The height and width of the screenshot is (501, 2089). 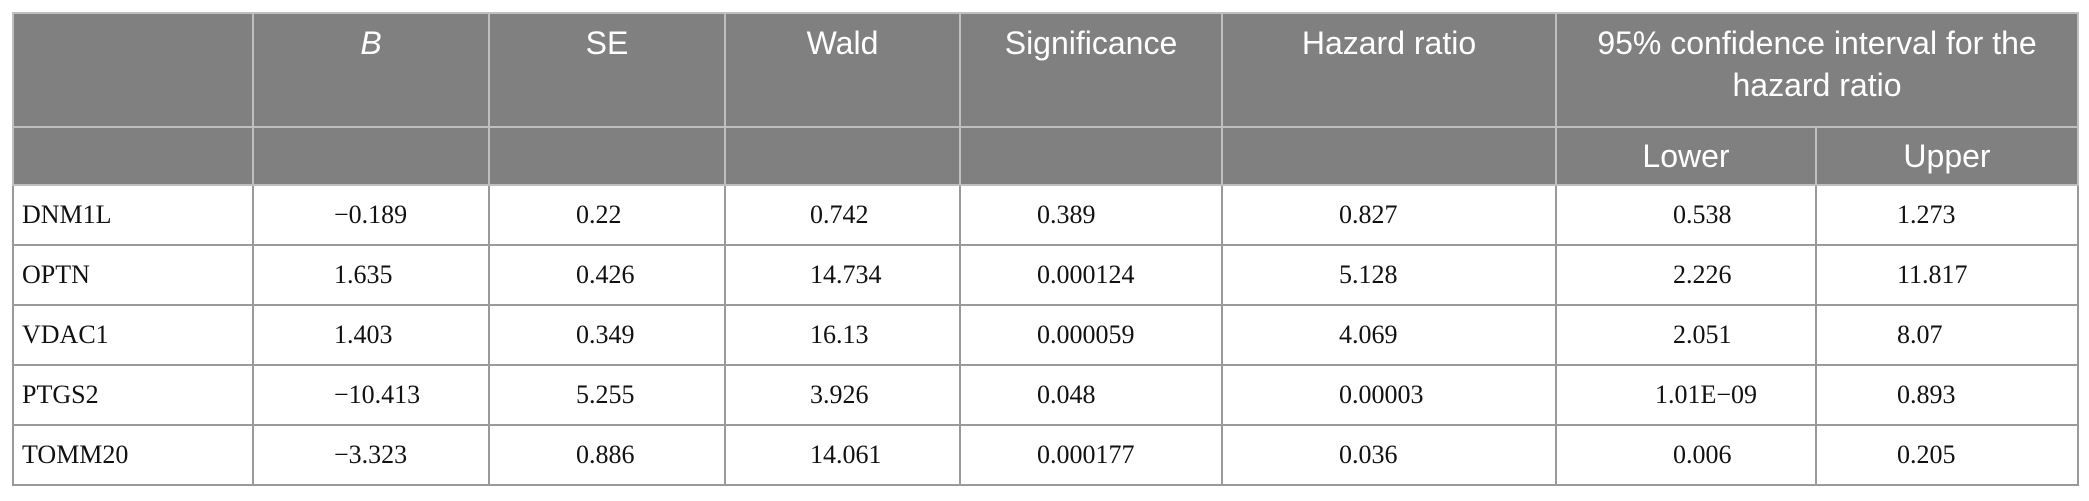 What do you see at coordinates (1389, 275) in the screenshot?
I see `hazard-ratio-value: 5.128` at bounding box center [1389, 275].